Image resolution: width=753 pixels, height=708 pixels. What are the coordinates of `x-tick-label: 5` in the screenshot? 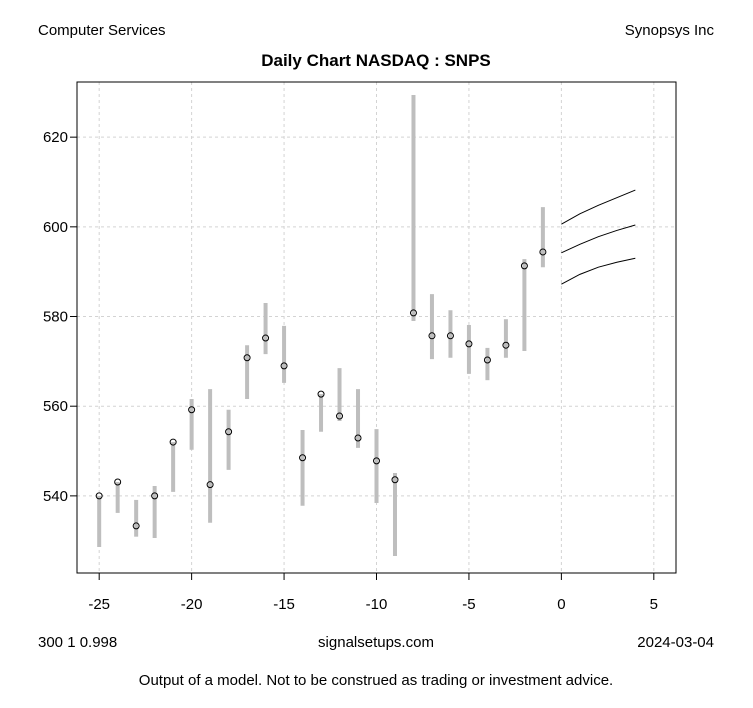 It's located at (654, 604).